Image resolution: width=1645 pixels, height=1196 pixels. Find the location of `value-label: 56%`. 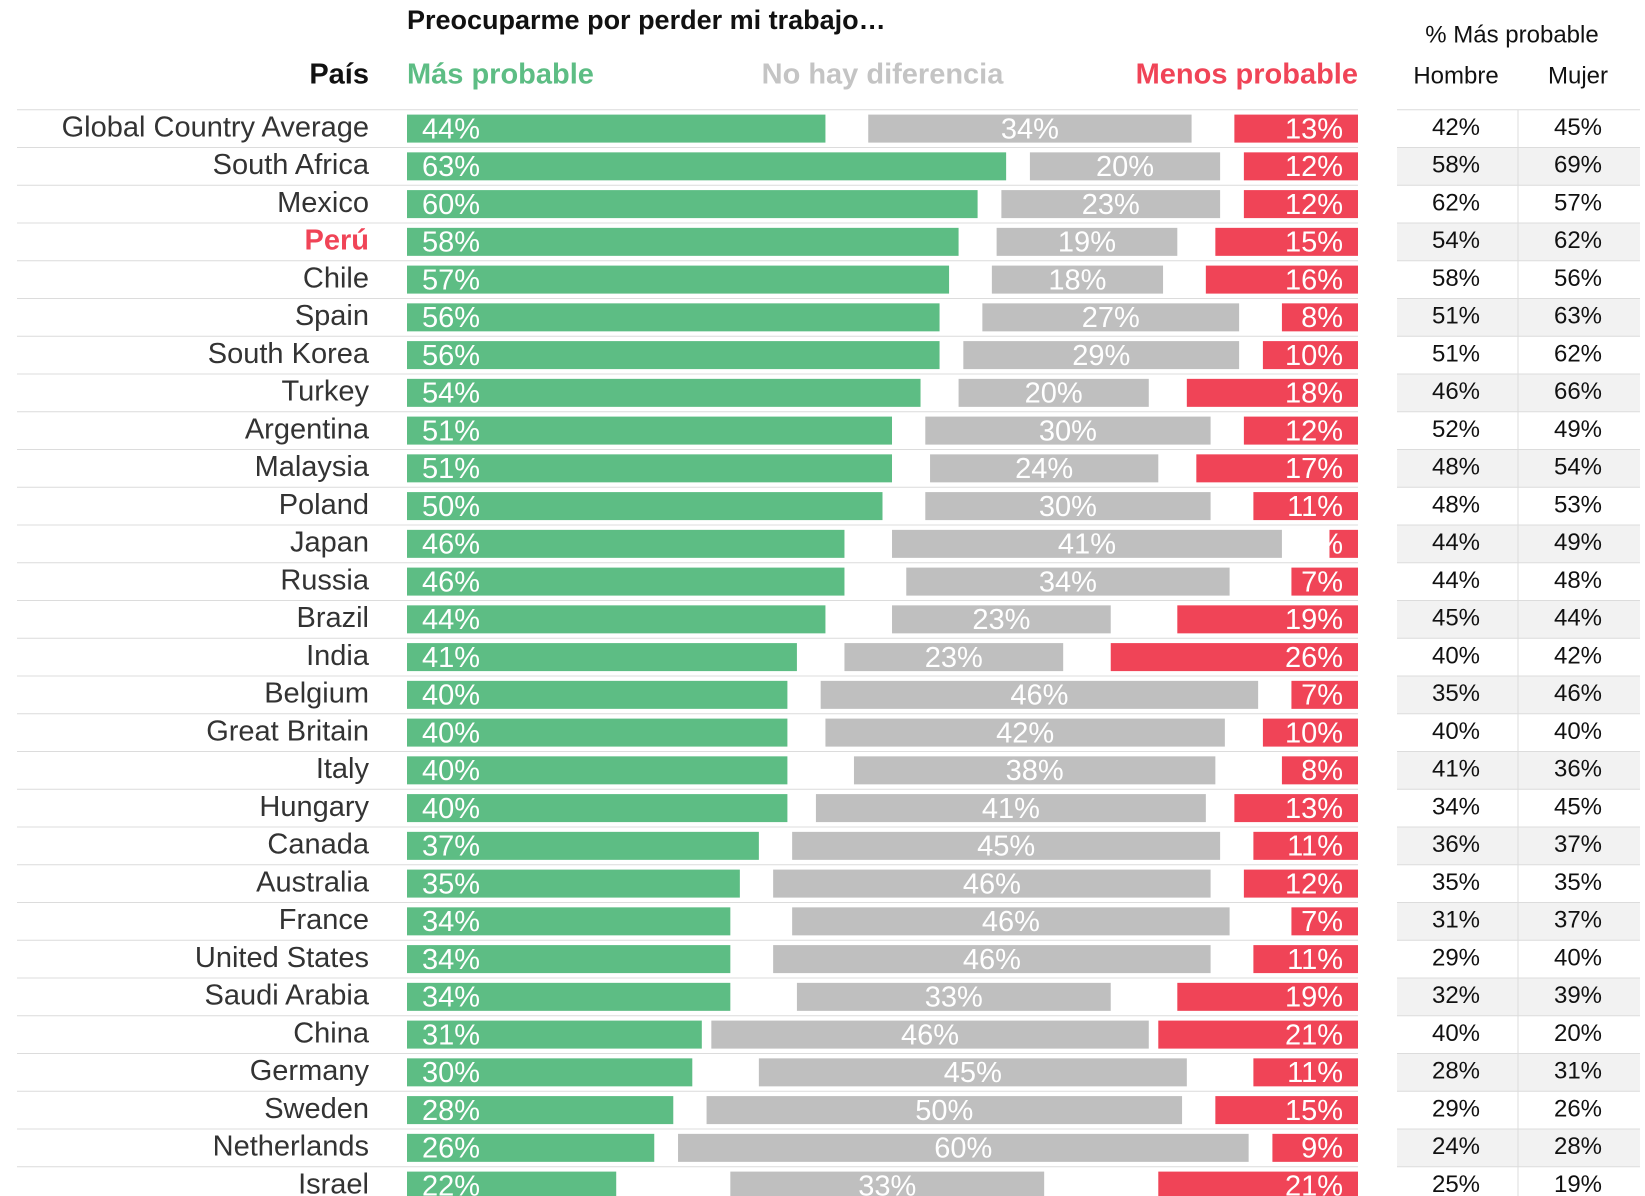

value-label: 56% is located at coordinates (451, 356).